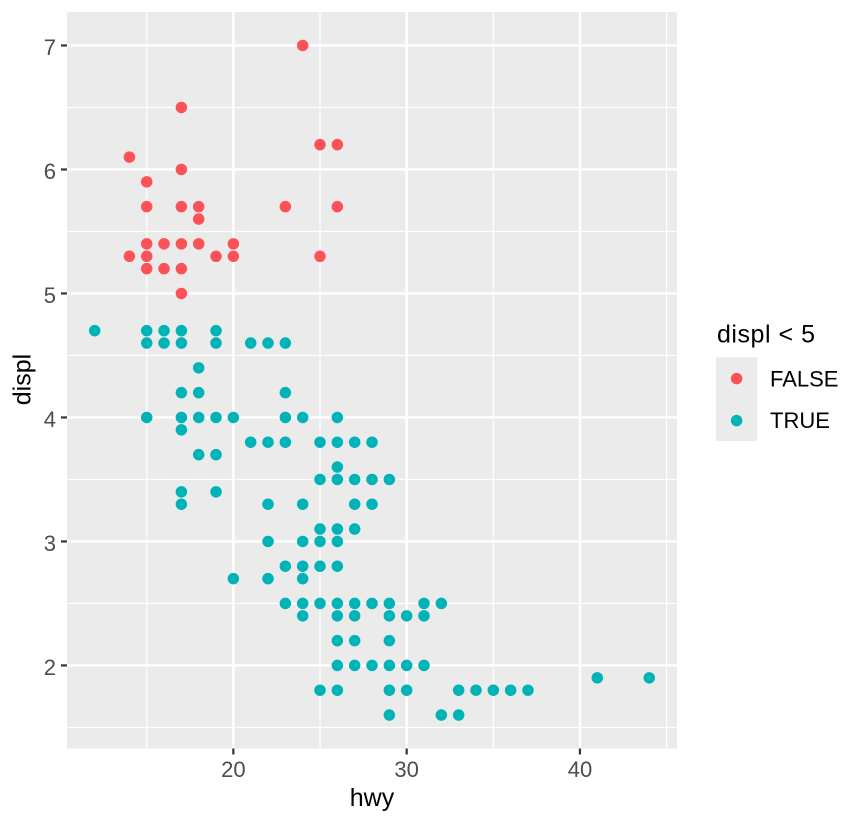 This screenshot has width=862, height=825. Describe the element at coordinates (50, 419) in the screenshot. I see `svg-text: 4` at that location.